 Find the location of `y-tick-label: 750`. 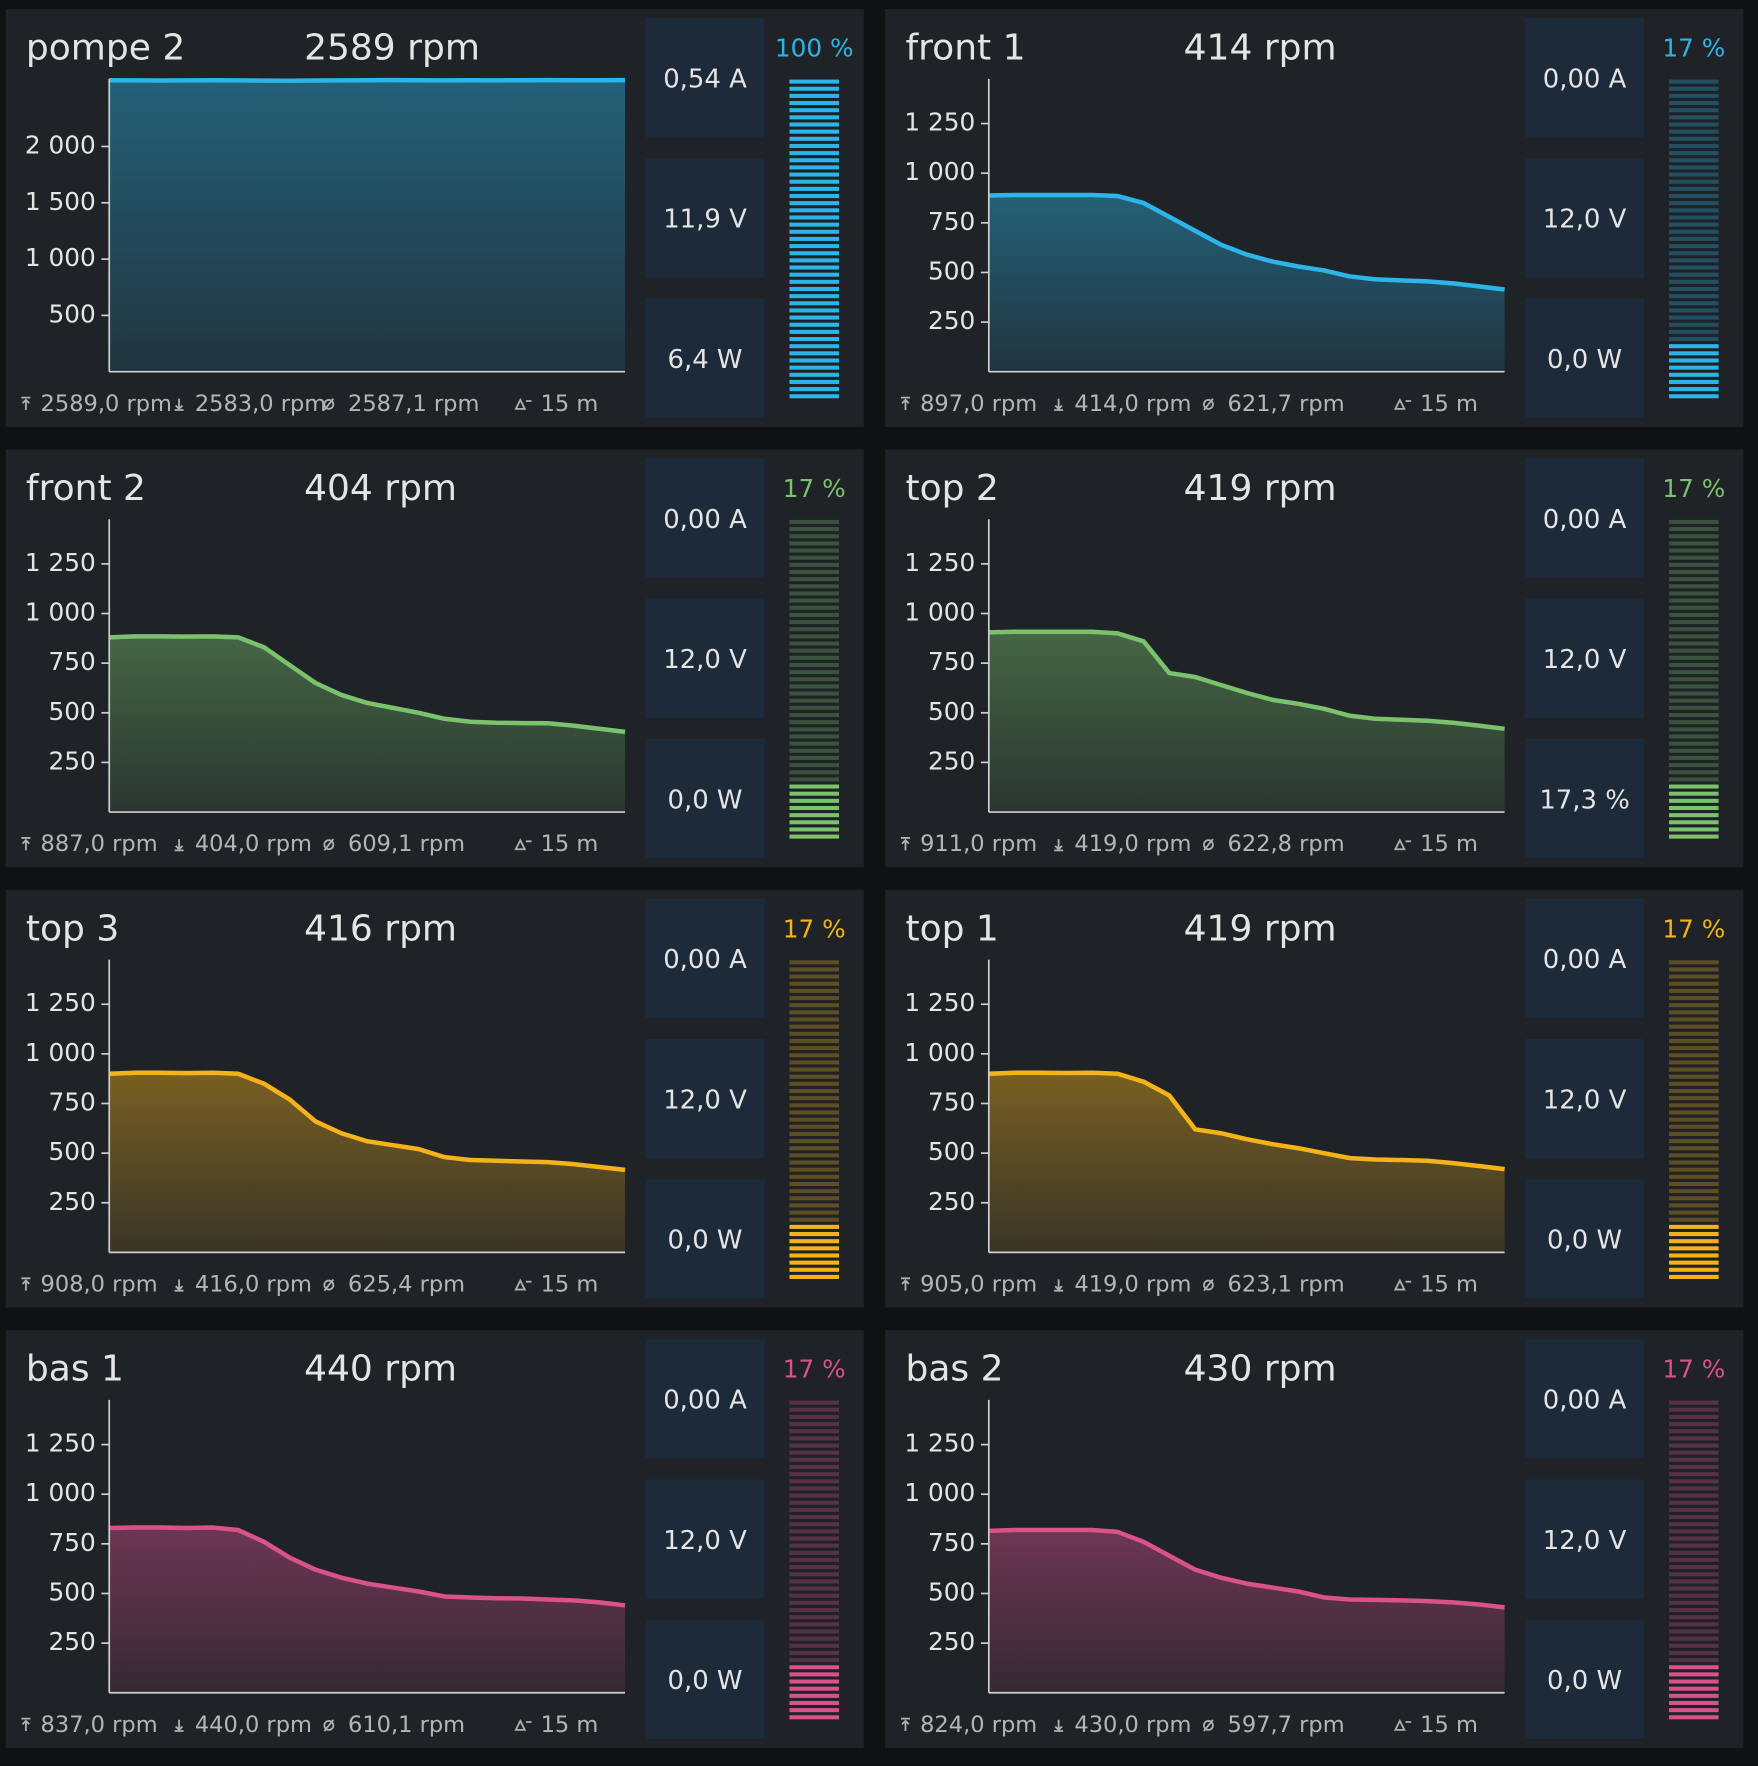

y-tick-label: 750 is located at coordinates (71, 661).